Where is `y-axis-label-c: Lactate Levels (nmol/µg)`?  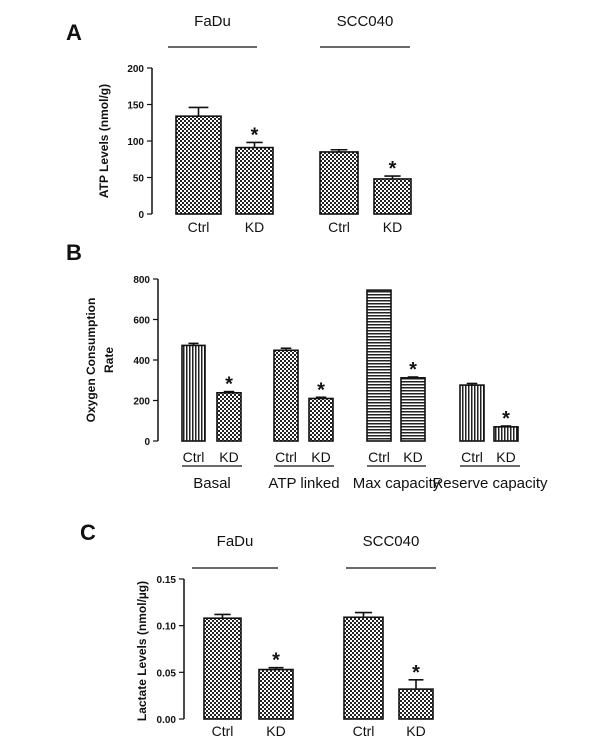 y-axis-label-c: Lactate Levels (nmol/µg) is located at coordinates (142, 651).